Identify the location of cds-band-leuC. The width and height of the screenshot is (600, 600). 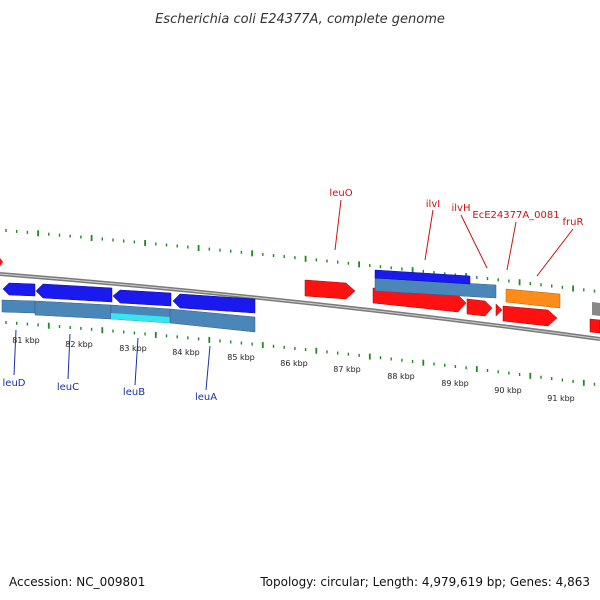
(73, 310).